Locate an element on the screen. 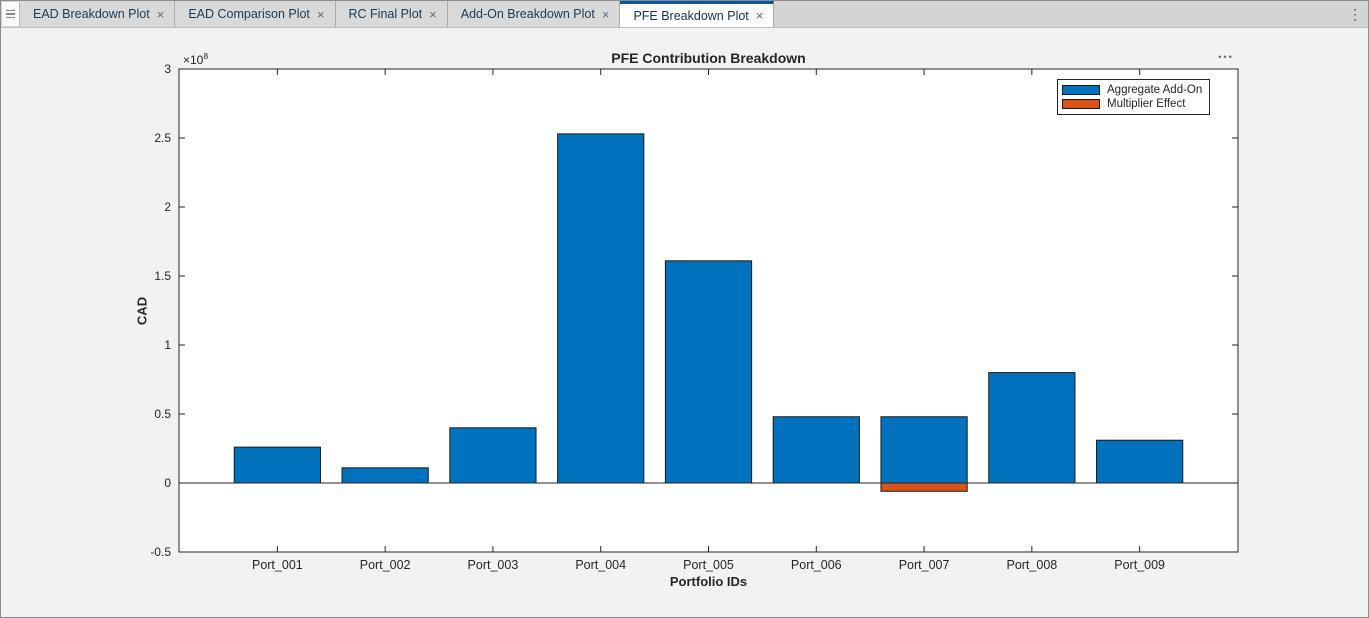 This screenshot has height=618, width=1369. chart-title: PFE Contribution Breakdown is located at coordinates (708, 58).